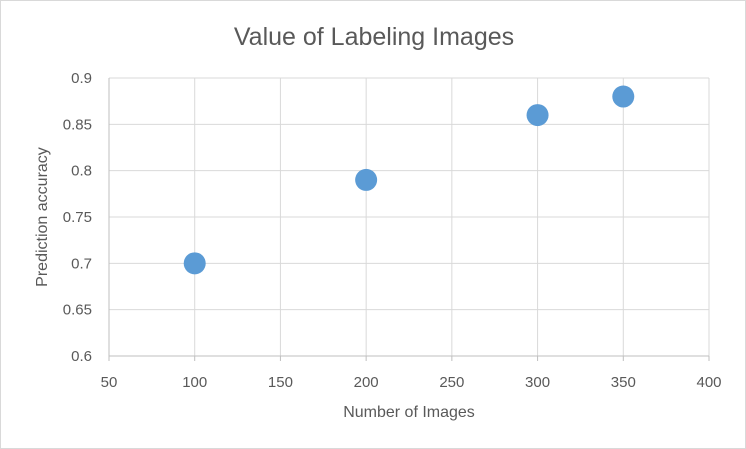 The height and width of the screenshot is (449, 746). What do you see at coordinates (77, 310) in the screenshot?
I see `y-tick-label-1: 0.65` at bounding box center [77, 310].